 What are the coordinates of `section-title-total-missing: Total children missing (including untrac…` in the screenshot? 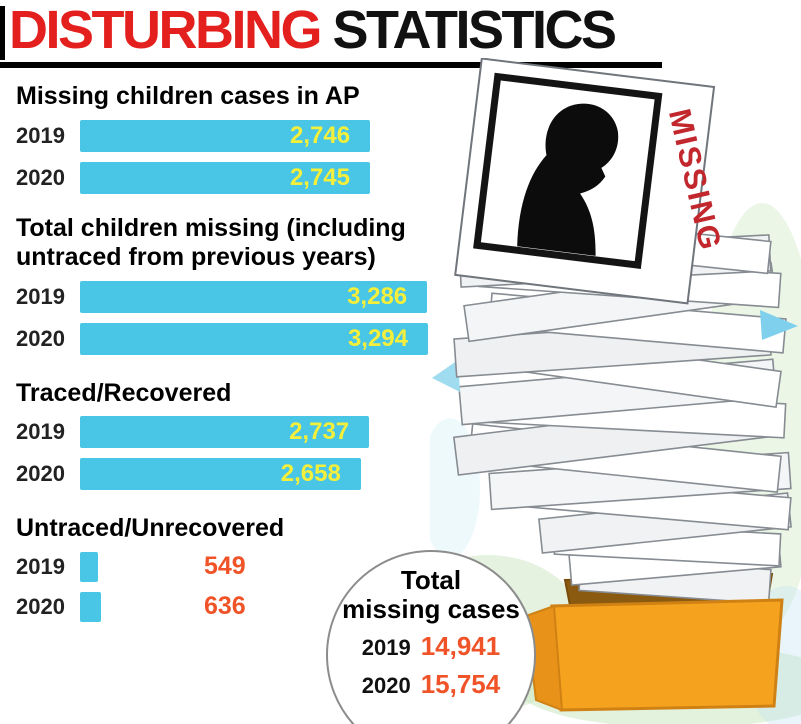 It's located at (211, 242).